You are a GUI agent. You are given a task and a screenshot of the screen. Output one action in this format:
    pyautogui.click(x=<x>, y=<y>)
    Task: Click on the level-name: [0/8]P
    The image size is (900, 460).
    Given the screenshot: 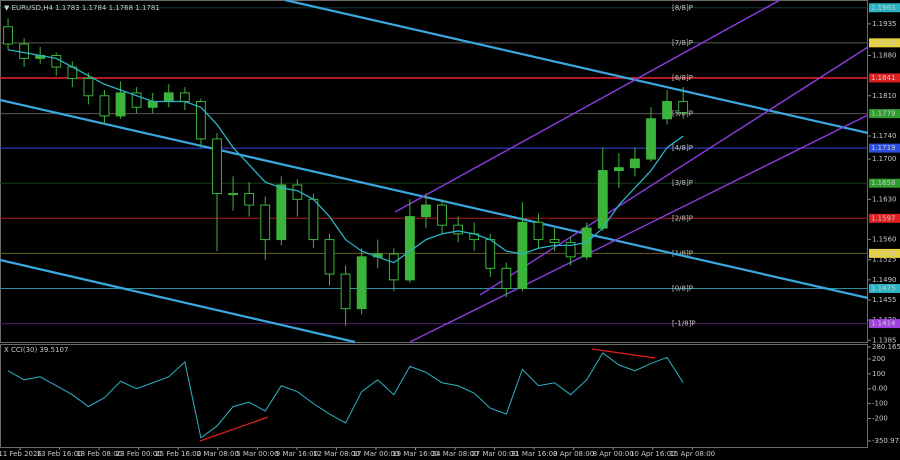 What is the action you would take?
    pyautogui.click(x=682, y=288)
    